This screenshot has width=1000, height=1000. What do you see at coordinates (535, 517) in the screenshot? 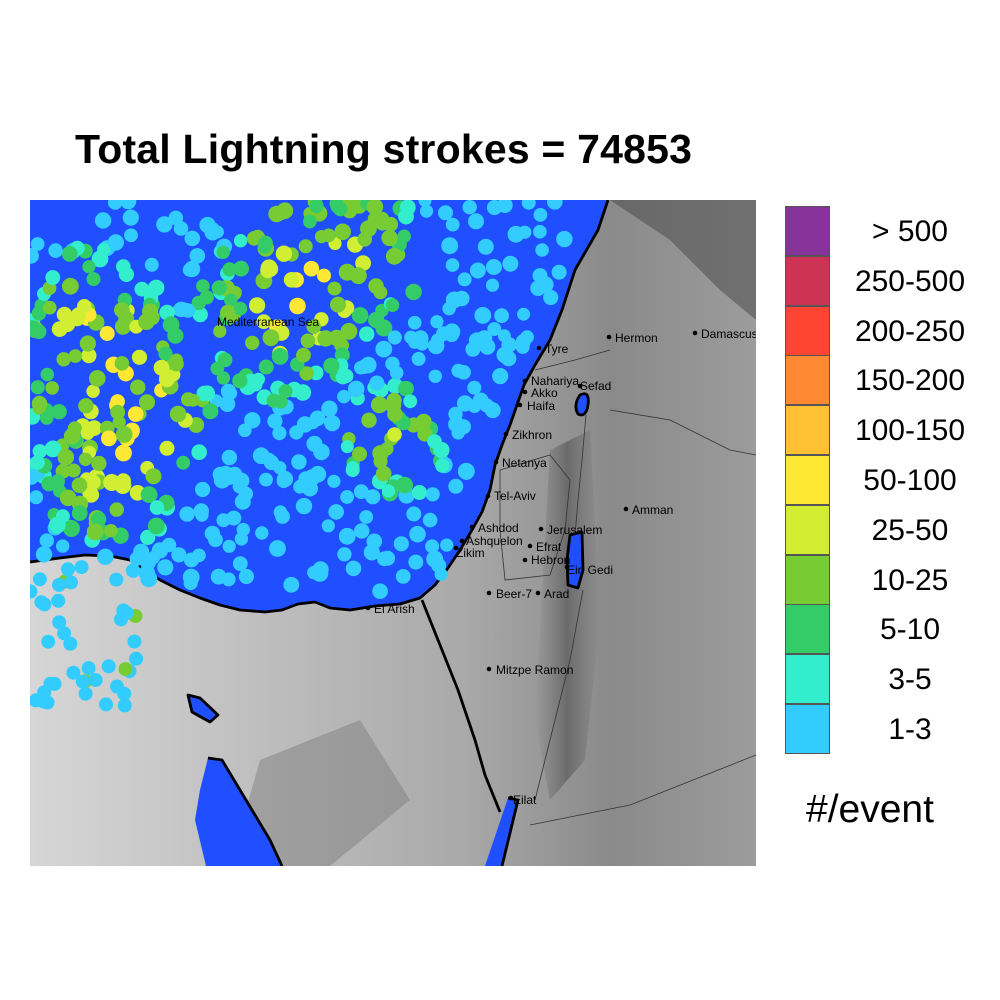
I see `westbank-border` at bounding box center [535, 517].